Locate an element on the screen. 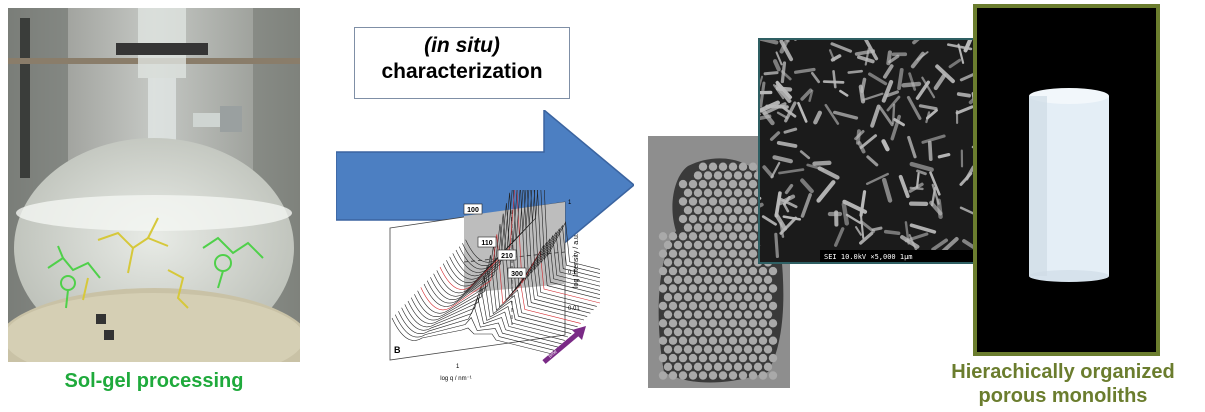 The width and height of the screenshot is (1205, 412). y-axis-label: log Intensity / a.u. is located at coordinates (576, 260).